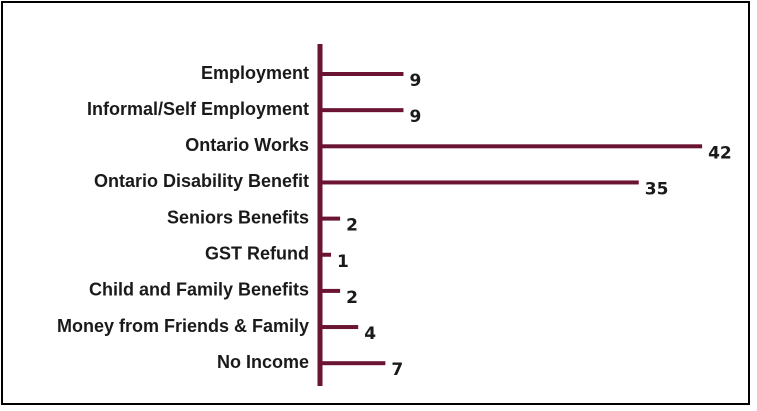  Describe the element at coordinates (238, 217) in the screenshot. I see `category-label: Seniors Benefits` at that location.